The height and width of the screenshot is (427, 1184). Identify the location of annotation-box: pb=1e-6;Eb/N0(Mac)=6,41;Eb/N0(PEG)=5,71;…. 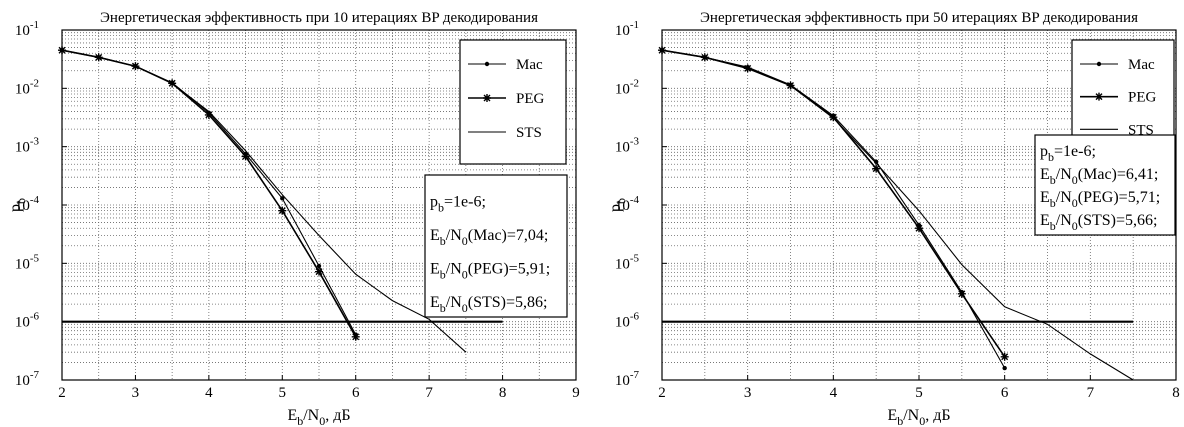
(1105, 185).